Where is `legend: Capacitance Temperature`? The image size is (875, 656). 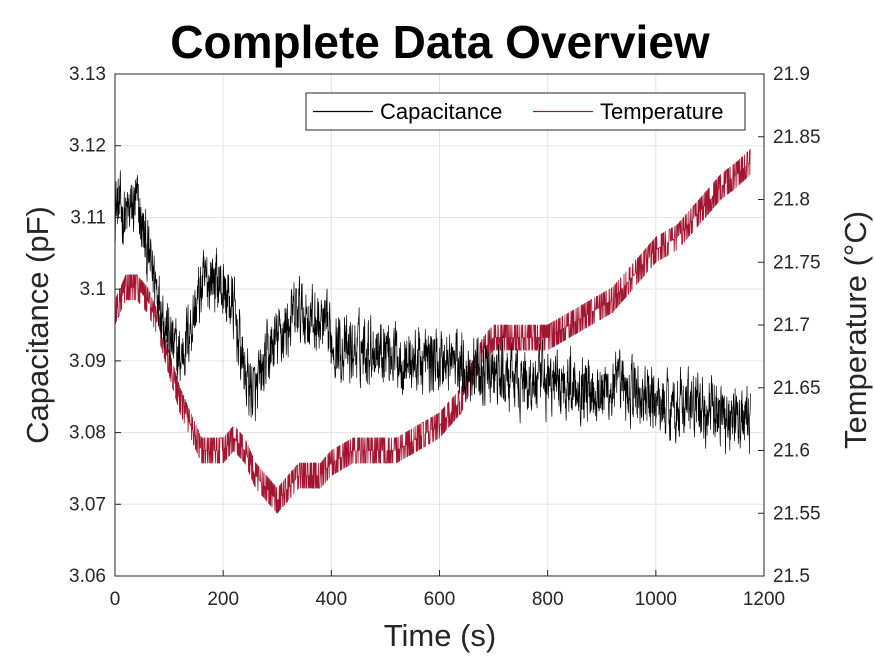
legend: Capacitance Temperature is located at coordinates (525, 111).